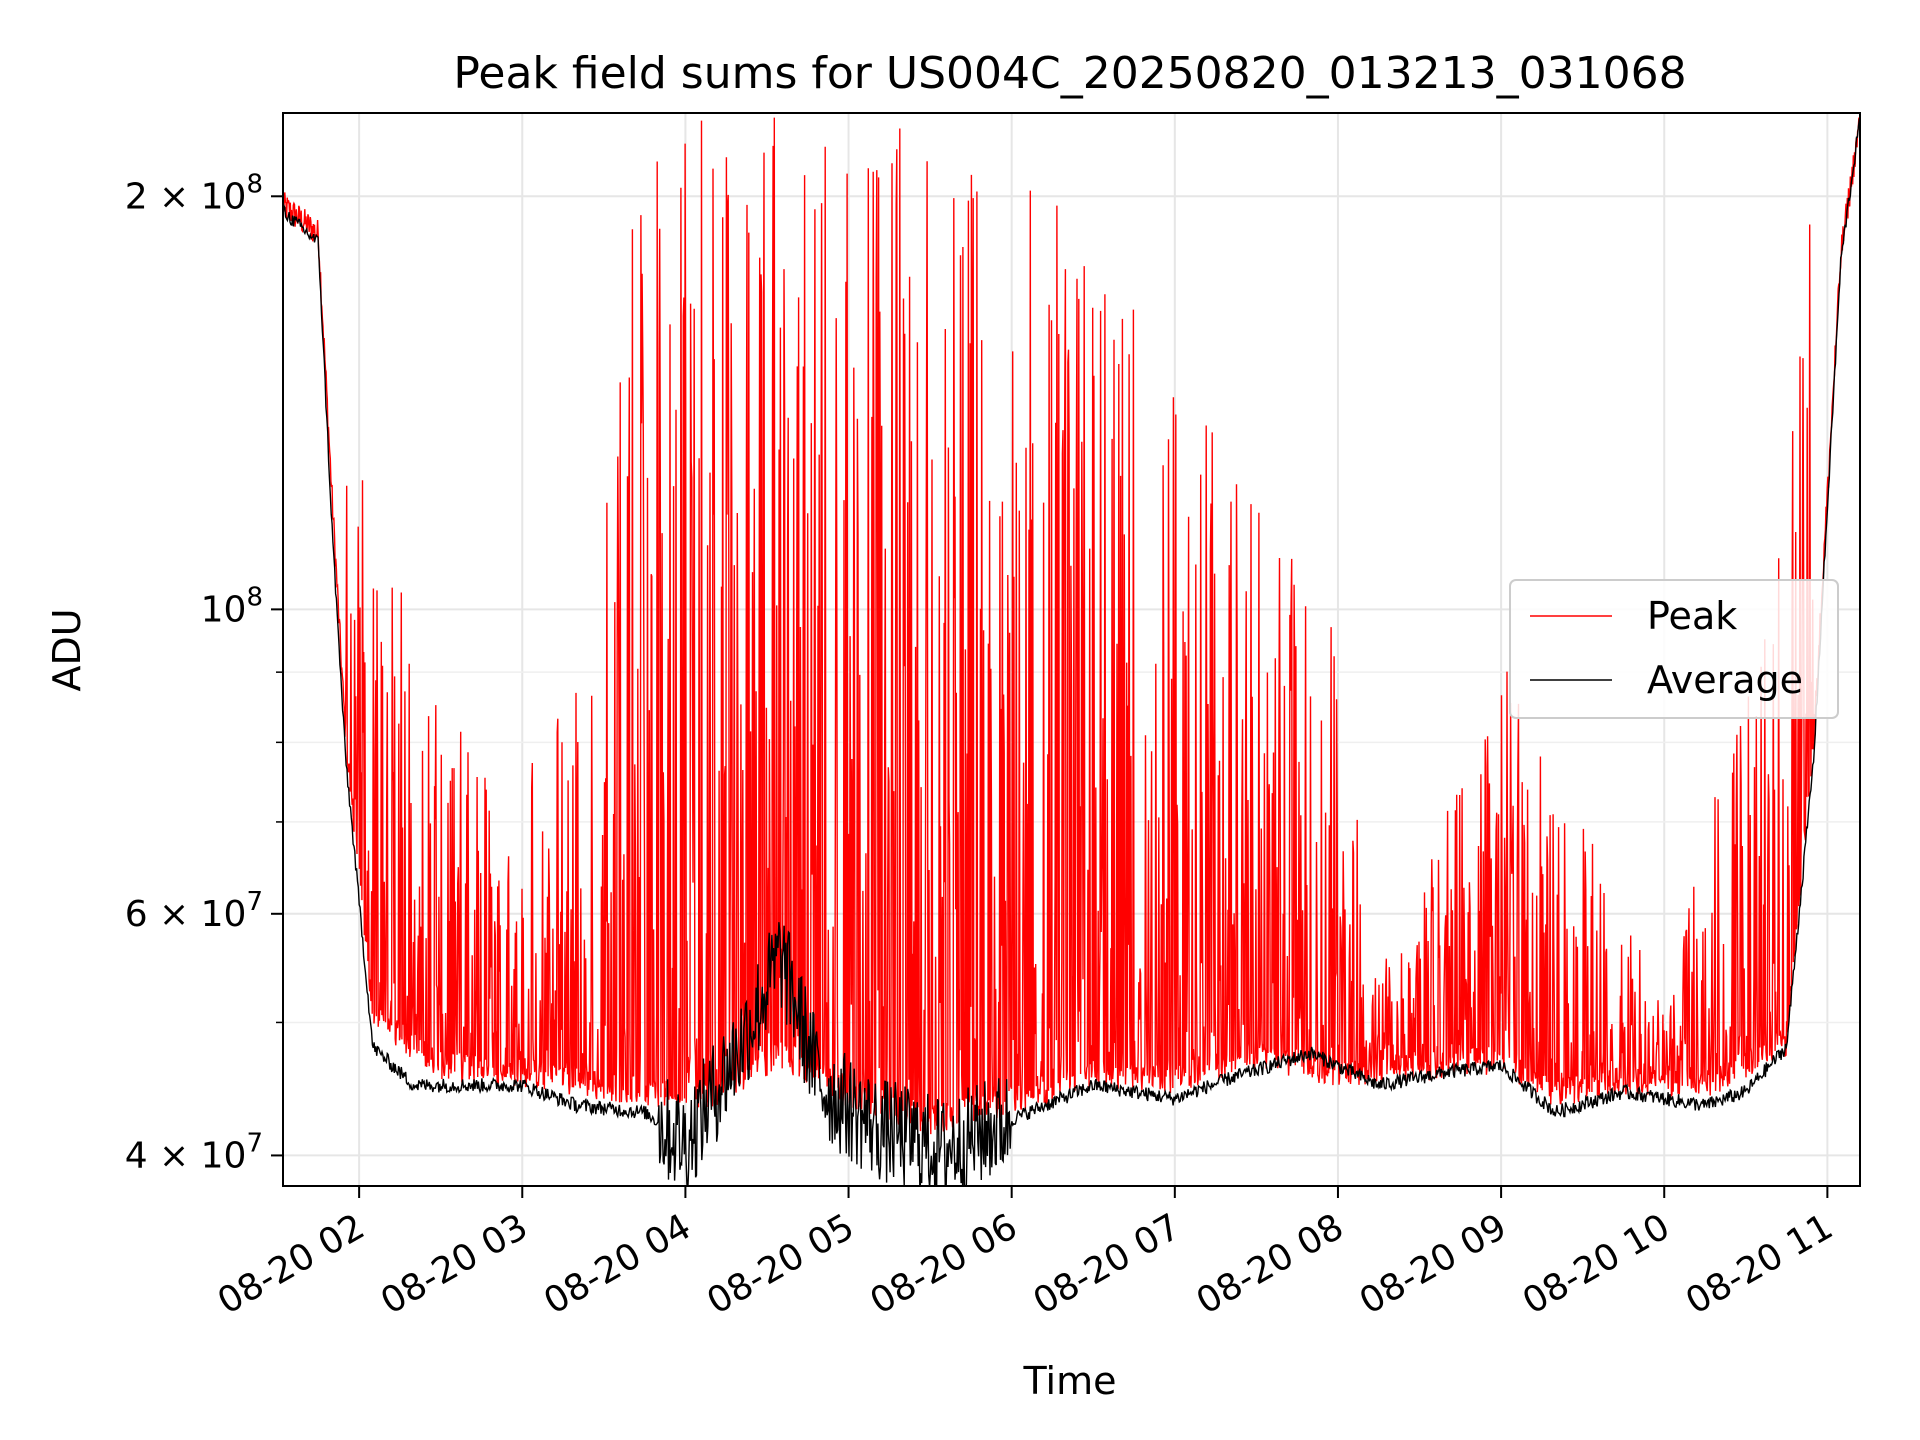 The width and height of the screenshot is (1920, 1440). What do you see at coordinates (194, 193) in the screenshot?
I see `y-tick-label: 2 × 108` at bounding box center [194, 193].